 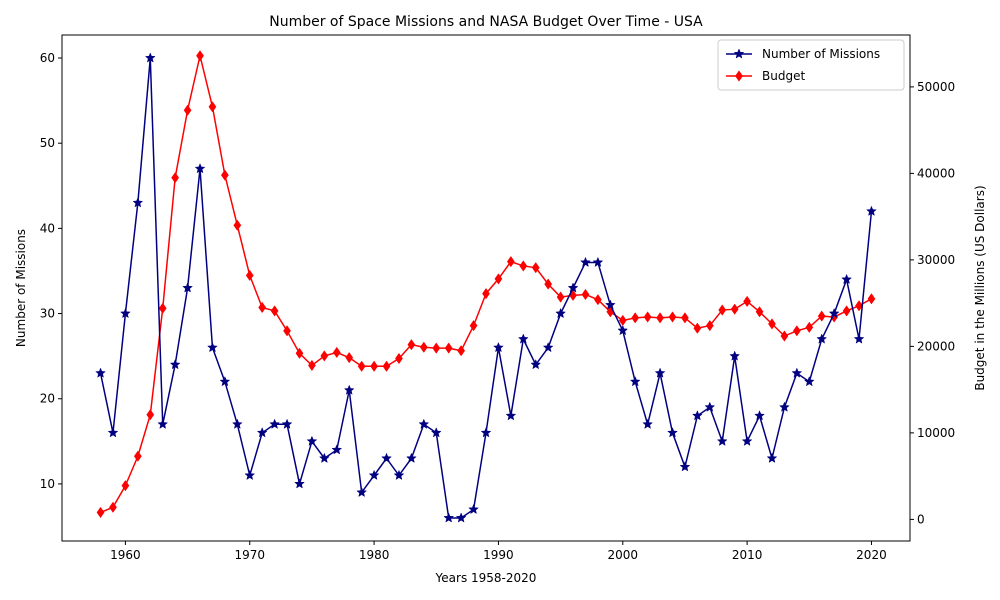 What do you see at coordinates (21, 288) in the screenshot?
I see `y-axis-left-label: Number of Missions` at bounding box center [21, 288].